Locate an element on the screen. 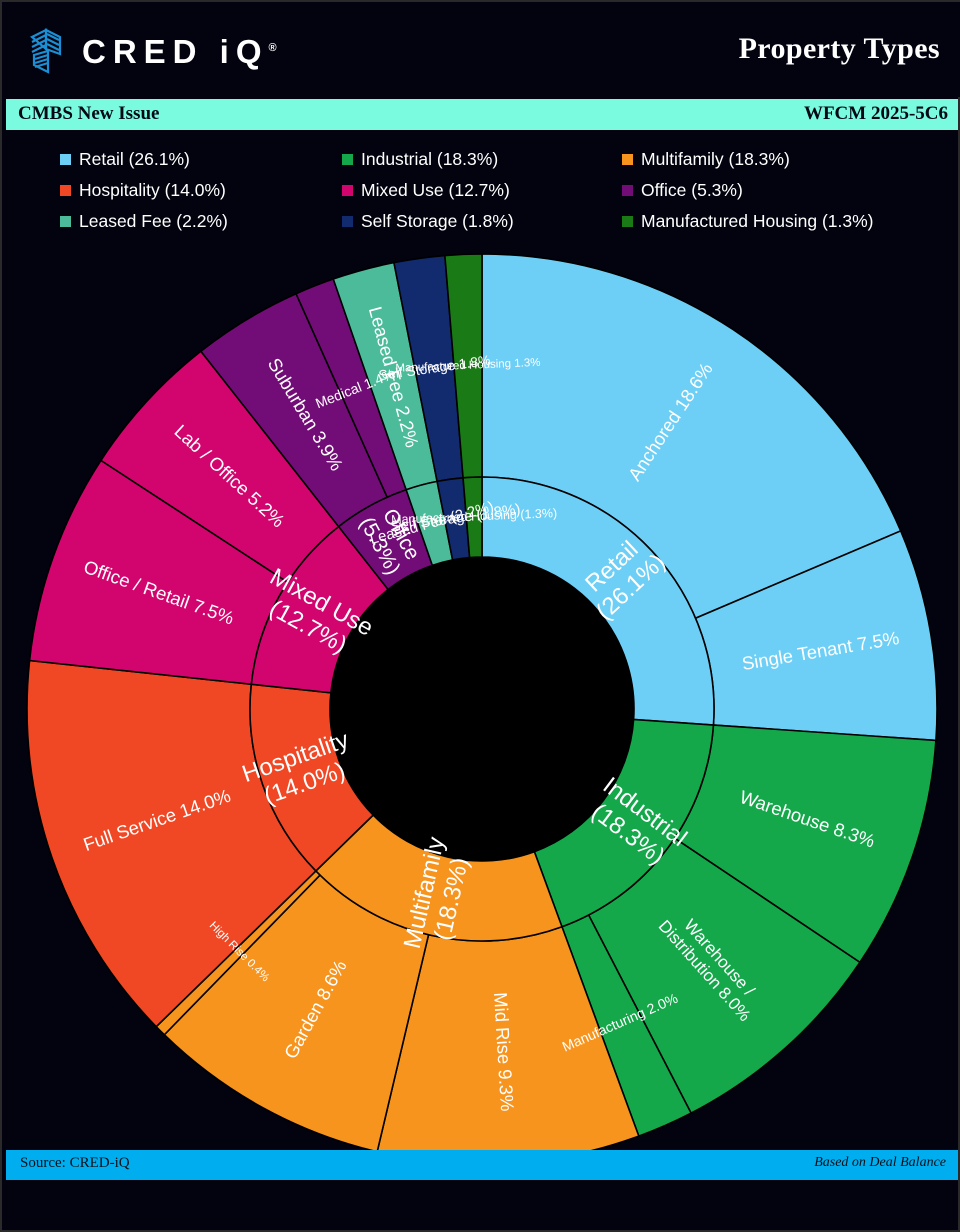  page-title: Property Types is located at coordinates (839, 48).